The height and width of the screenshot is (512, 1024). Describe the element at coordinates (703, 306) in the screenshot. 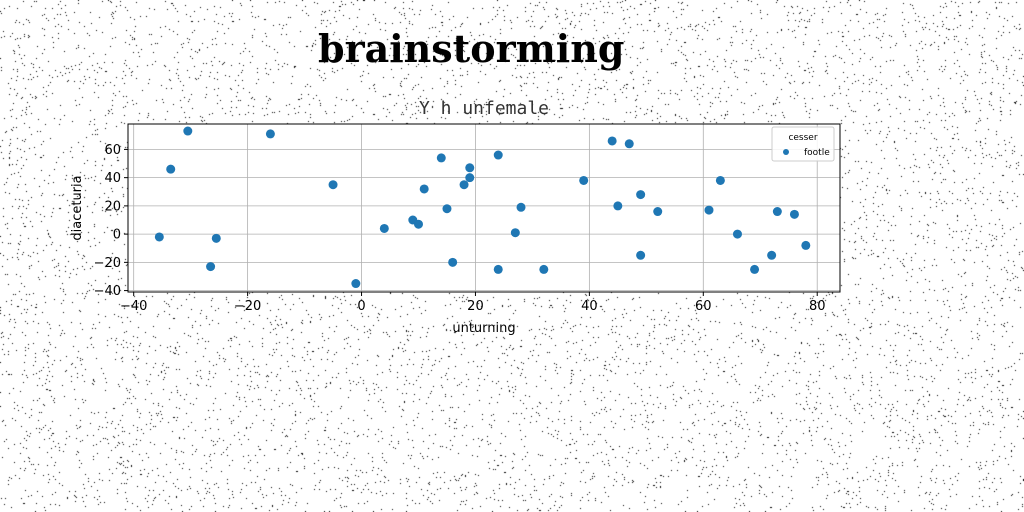

I see `x-tick-label: 60` at that location.